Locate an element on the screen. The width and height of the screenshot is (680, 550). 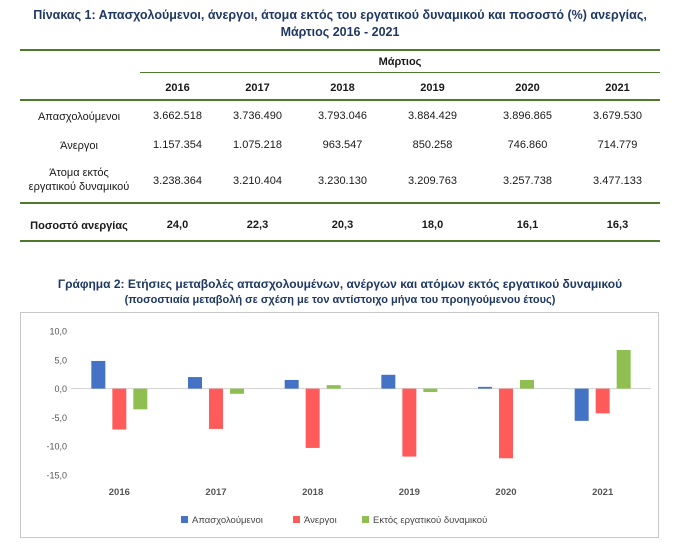
table-cell: 1.075.218 is located at coordinates (257, 145).